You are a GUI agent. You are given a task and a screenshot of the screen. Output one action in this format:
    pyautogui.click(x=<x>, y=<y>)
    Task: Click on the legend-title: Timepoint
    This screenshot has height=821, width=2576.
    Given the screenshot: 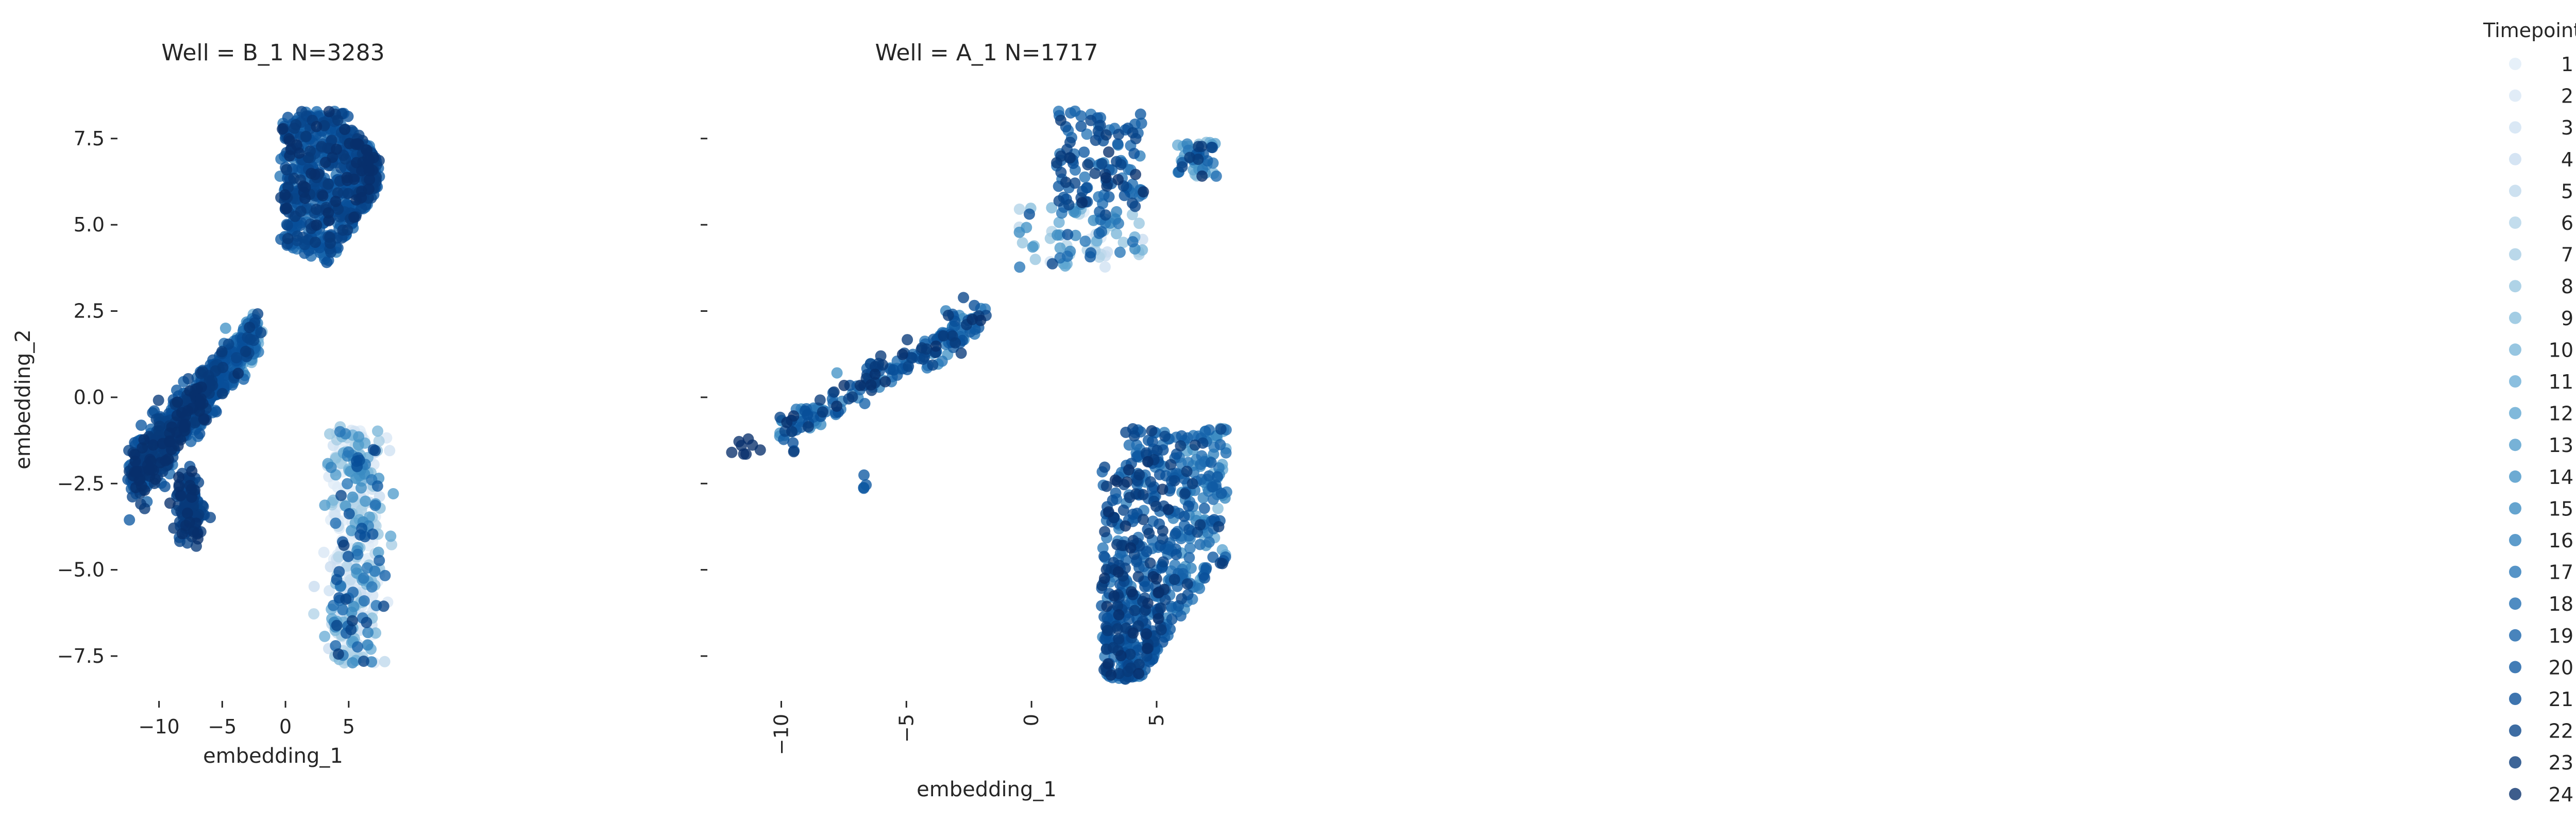 What is the action you would take?
    pyautogui.click(x=2529, y=31)
    